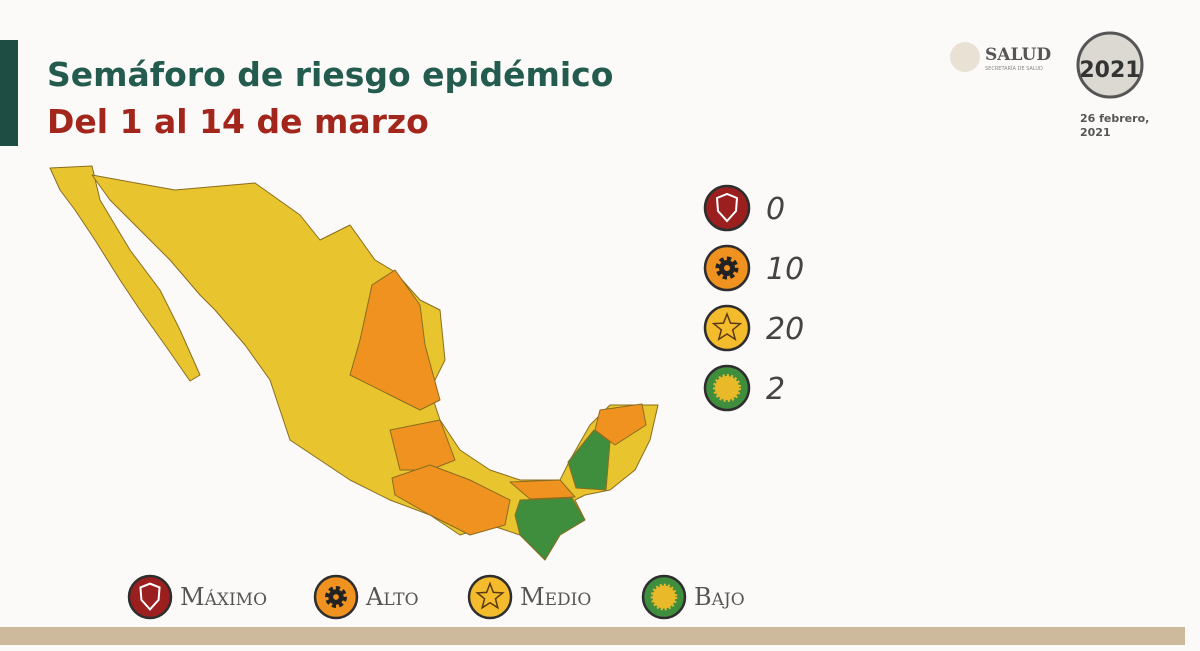  Describe the element at coordinates (785, 269) in the screenshot. I see `level-count: 10` at that location.